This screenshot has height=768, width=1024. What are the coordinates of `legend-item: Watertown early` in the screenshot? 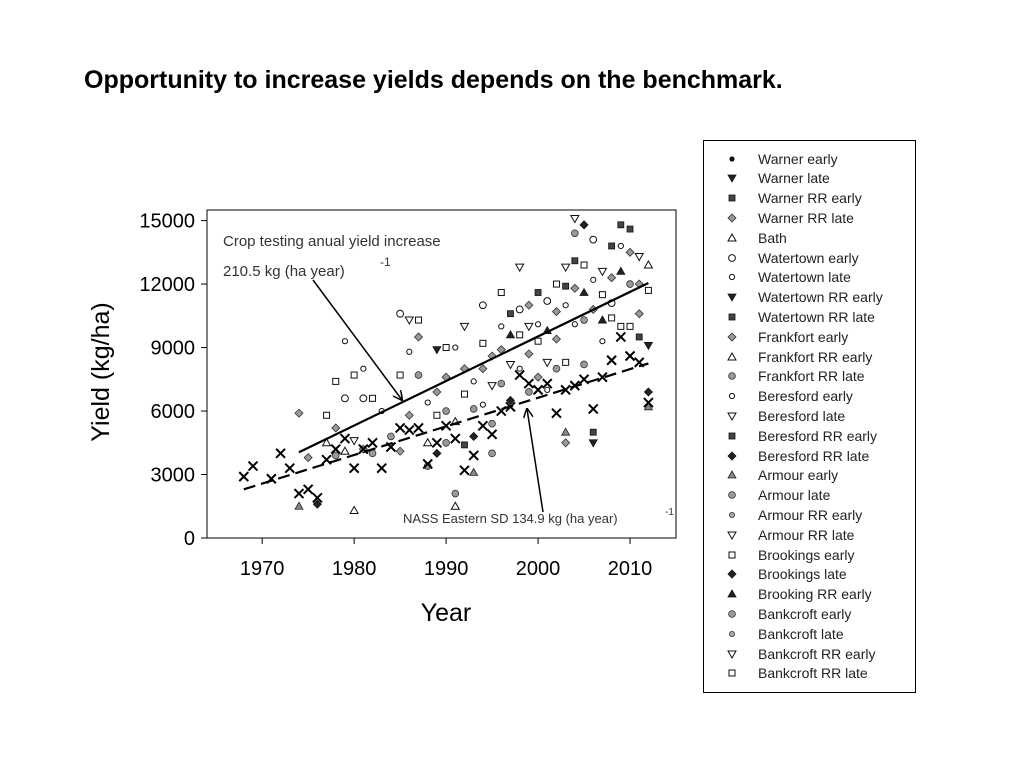 It's located at (791, 257).